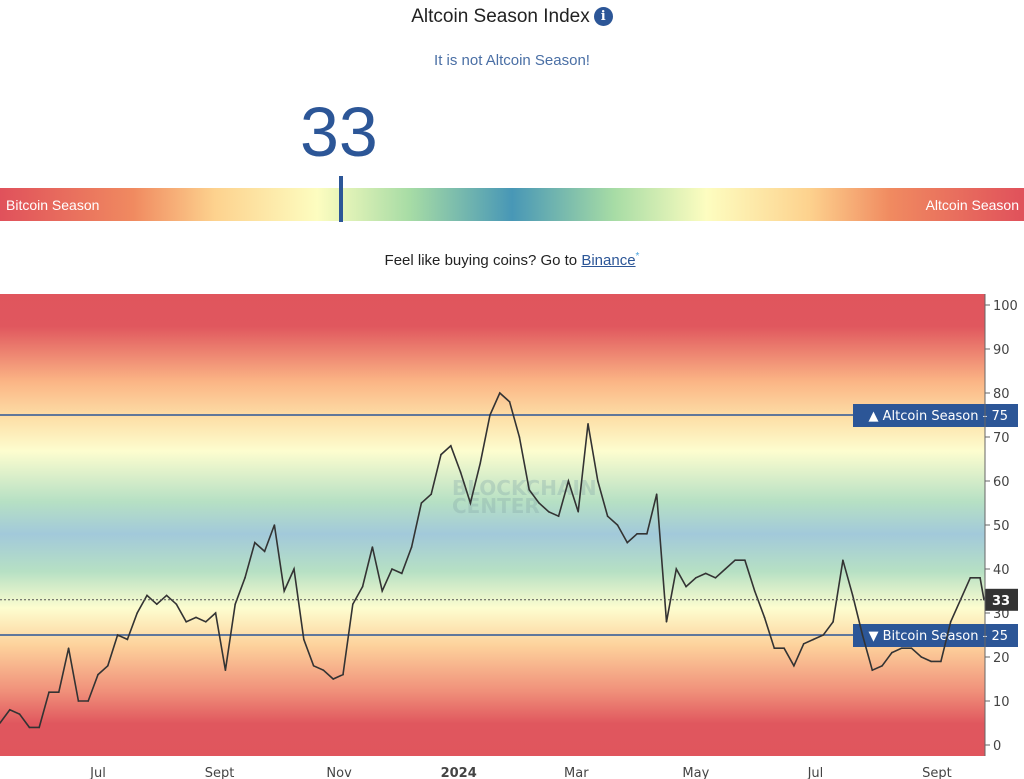  What do you see at coordinates (815, 772) in the screenshot?
I see `x-tick-label: Jul` at bounding box center [815, 772].